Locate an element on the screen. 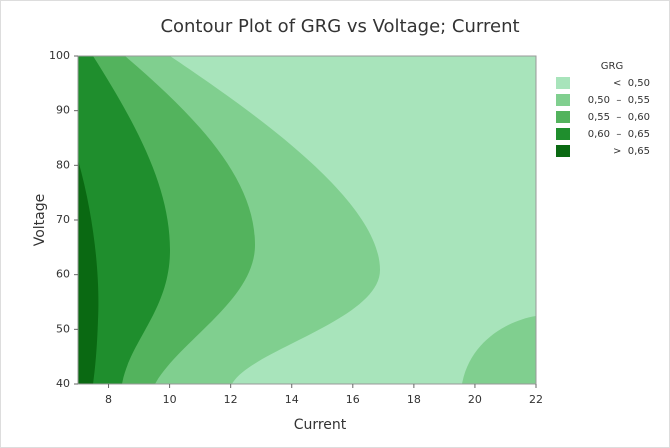  legend-label: 0,50 – 0,55 is located at coordinates (619, 100).